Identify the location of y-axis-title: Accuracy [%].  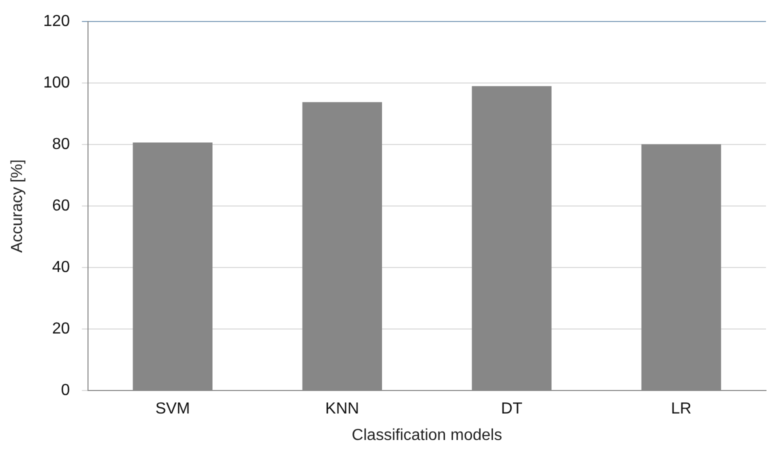
(17, 206).